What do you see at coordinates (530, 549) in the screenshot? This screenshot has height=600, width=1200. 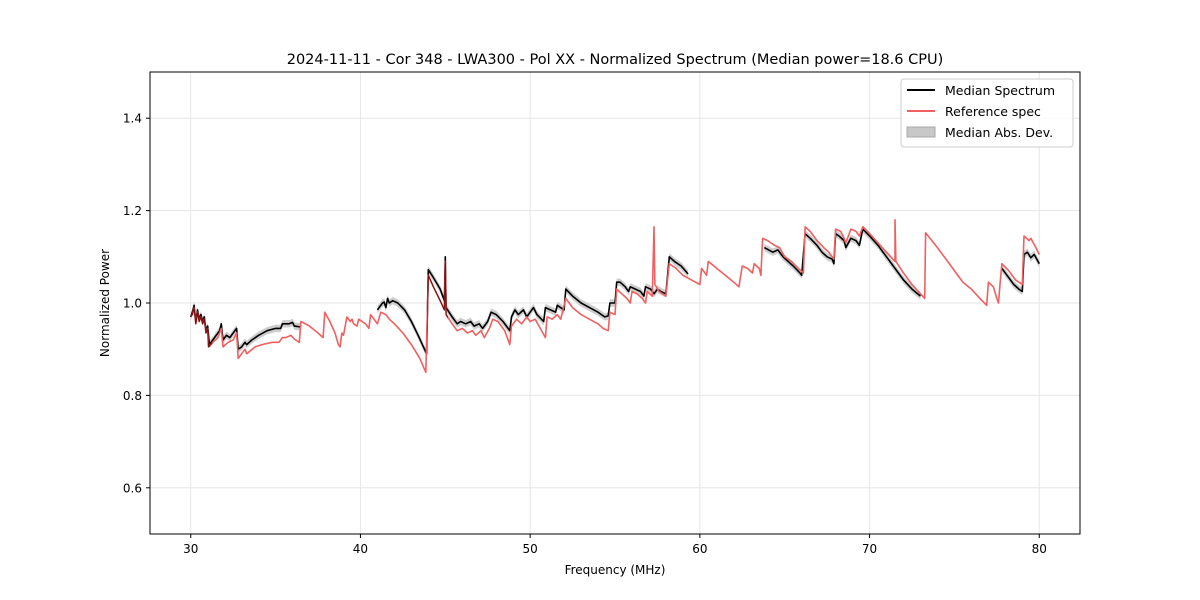 I see `x-tick-label: 50` at bounding box center [530, 549].